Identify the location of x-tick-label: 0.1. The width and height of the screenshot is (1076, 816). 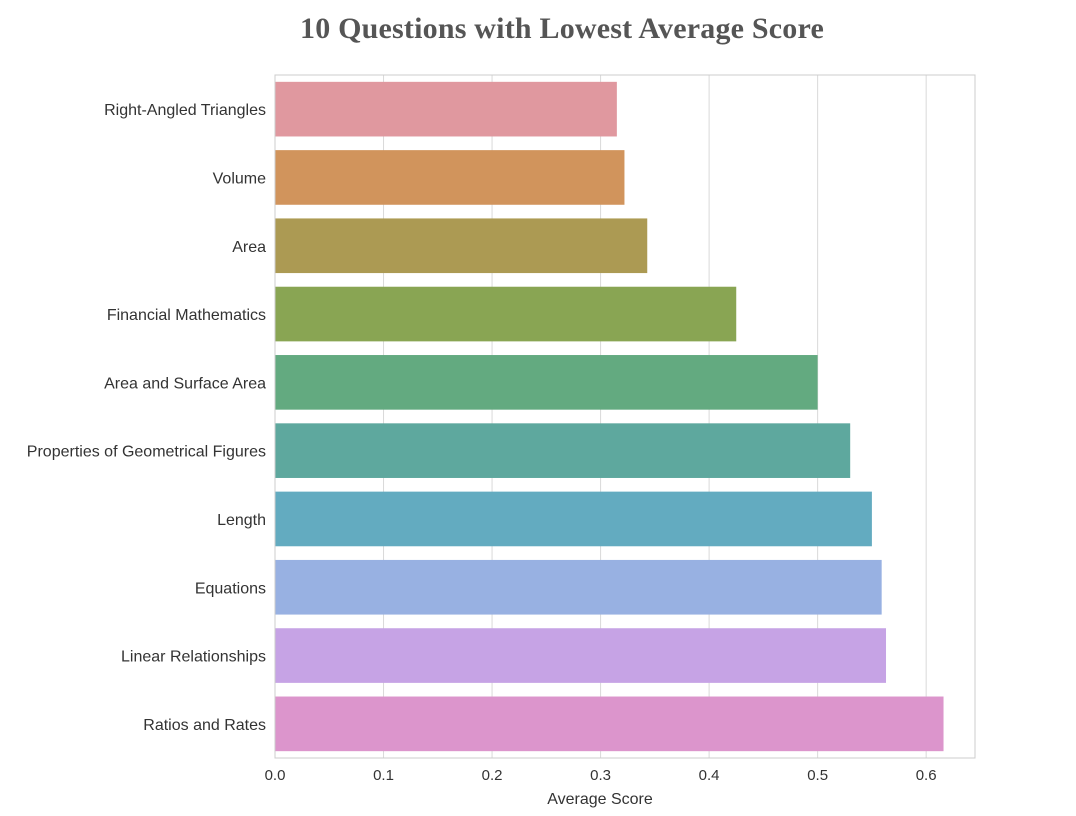
(383, 775).